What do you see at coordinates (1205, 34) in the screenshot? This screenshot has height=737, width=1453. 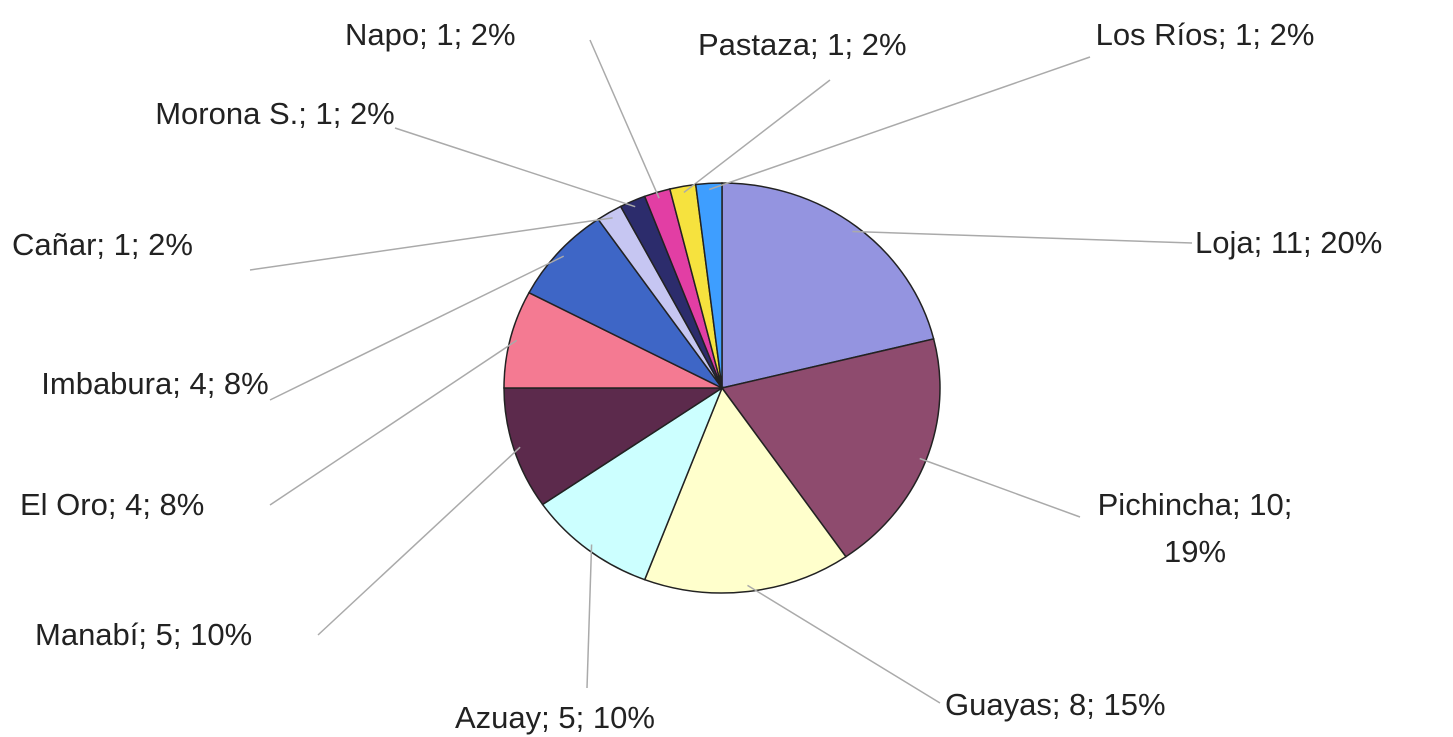 I see `data-label: Los Ríos; 1; 2%` at bounding box center [1205, 34].